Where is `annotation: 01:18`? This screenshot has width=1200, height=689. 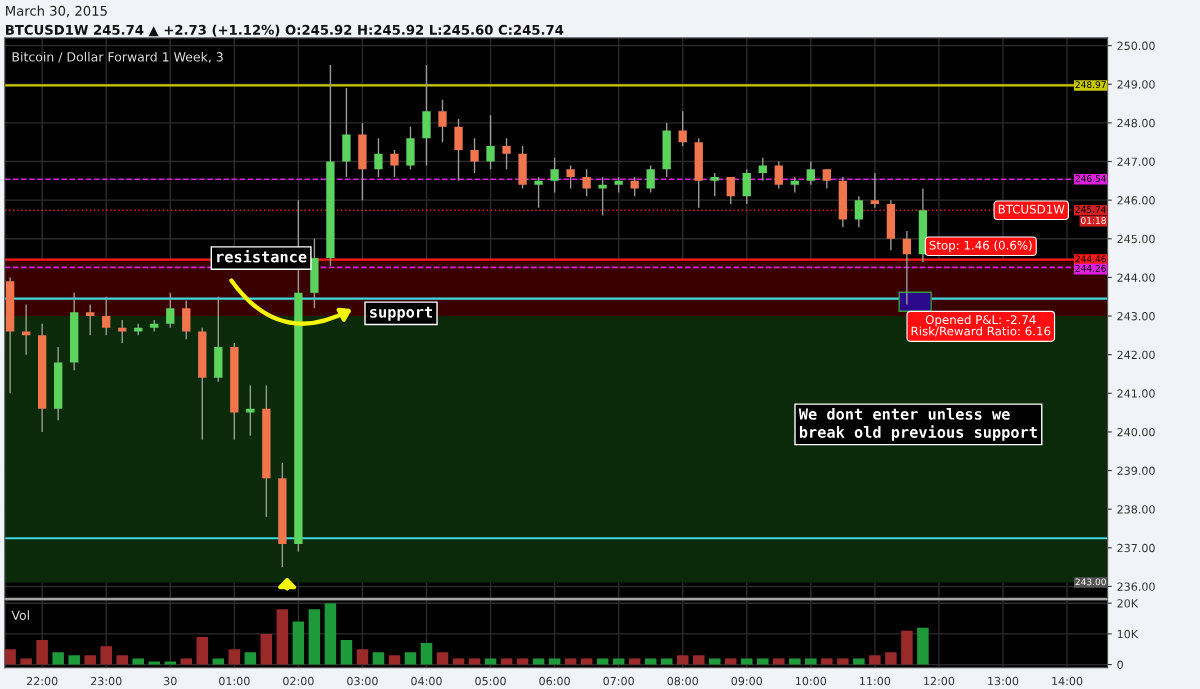 annotation: 01:18 is located at coordinates (1093, 220).